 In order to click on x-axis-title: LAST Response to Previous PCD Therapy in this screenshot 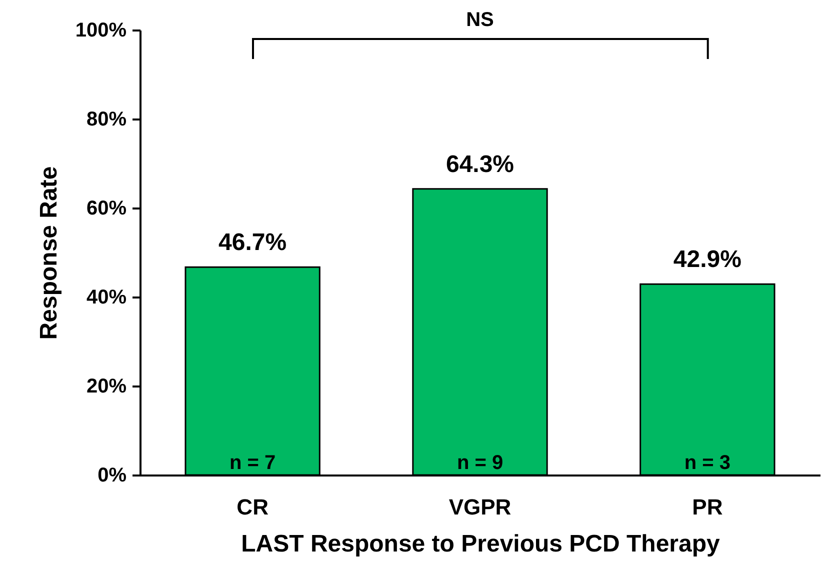, I will do `click(481, 544)`.